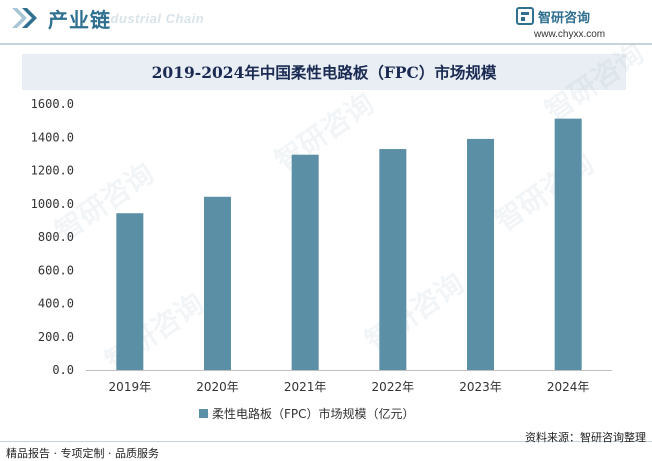  Describe the element at coordinates (63, 370) in the screenshot. I see `y-tick-label: 0.0` at that location.